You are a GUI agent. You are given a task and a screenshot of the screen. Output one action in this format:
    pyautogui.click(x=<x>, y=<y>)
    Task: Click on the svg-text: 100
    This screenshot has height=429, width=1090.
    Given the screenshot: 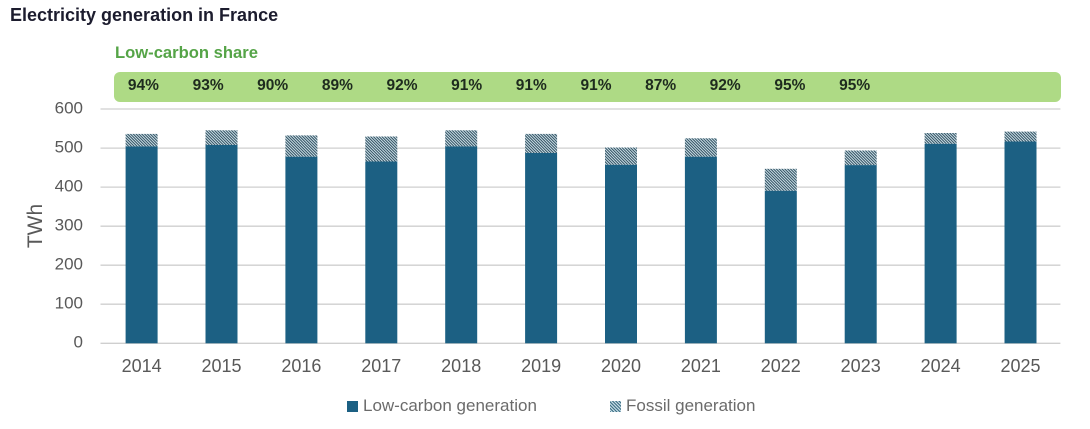 What is the action you would take?
    pyautogui.click(x=69, y=303)
    